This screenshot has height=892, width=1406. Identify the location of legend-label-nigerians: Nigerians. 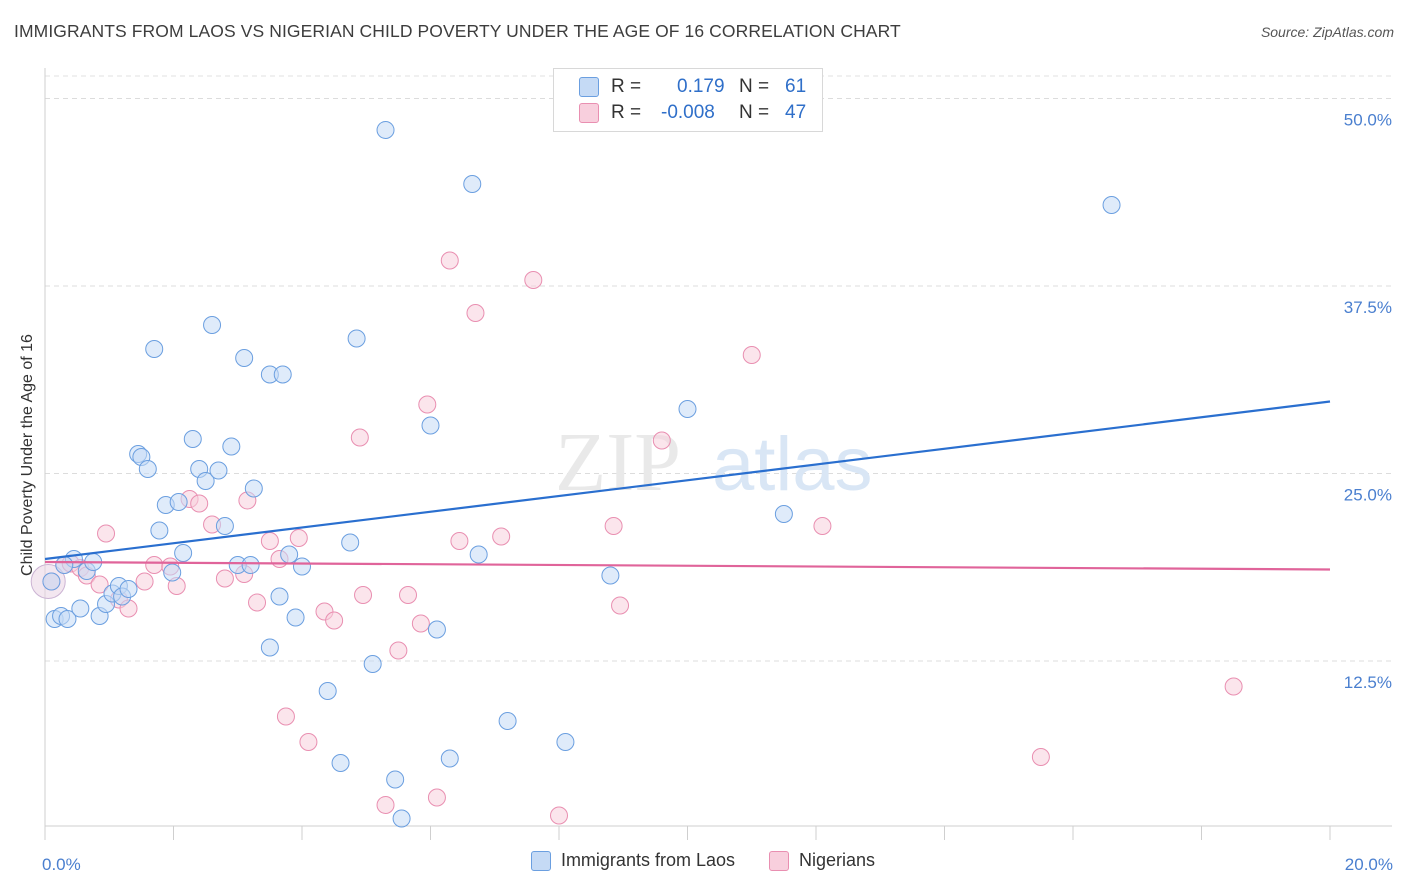
(837, 860).